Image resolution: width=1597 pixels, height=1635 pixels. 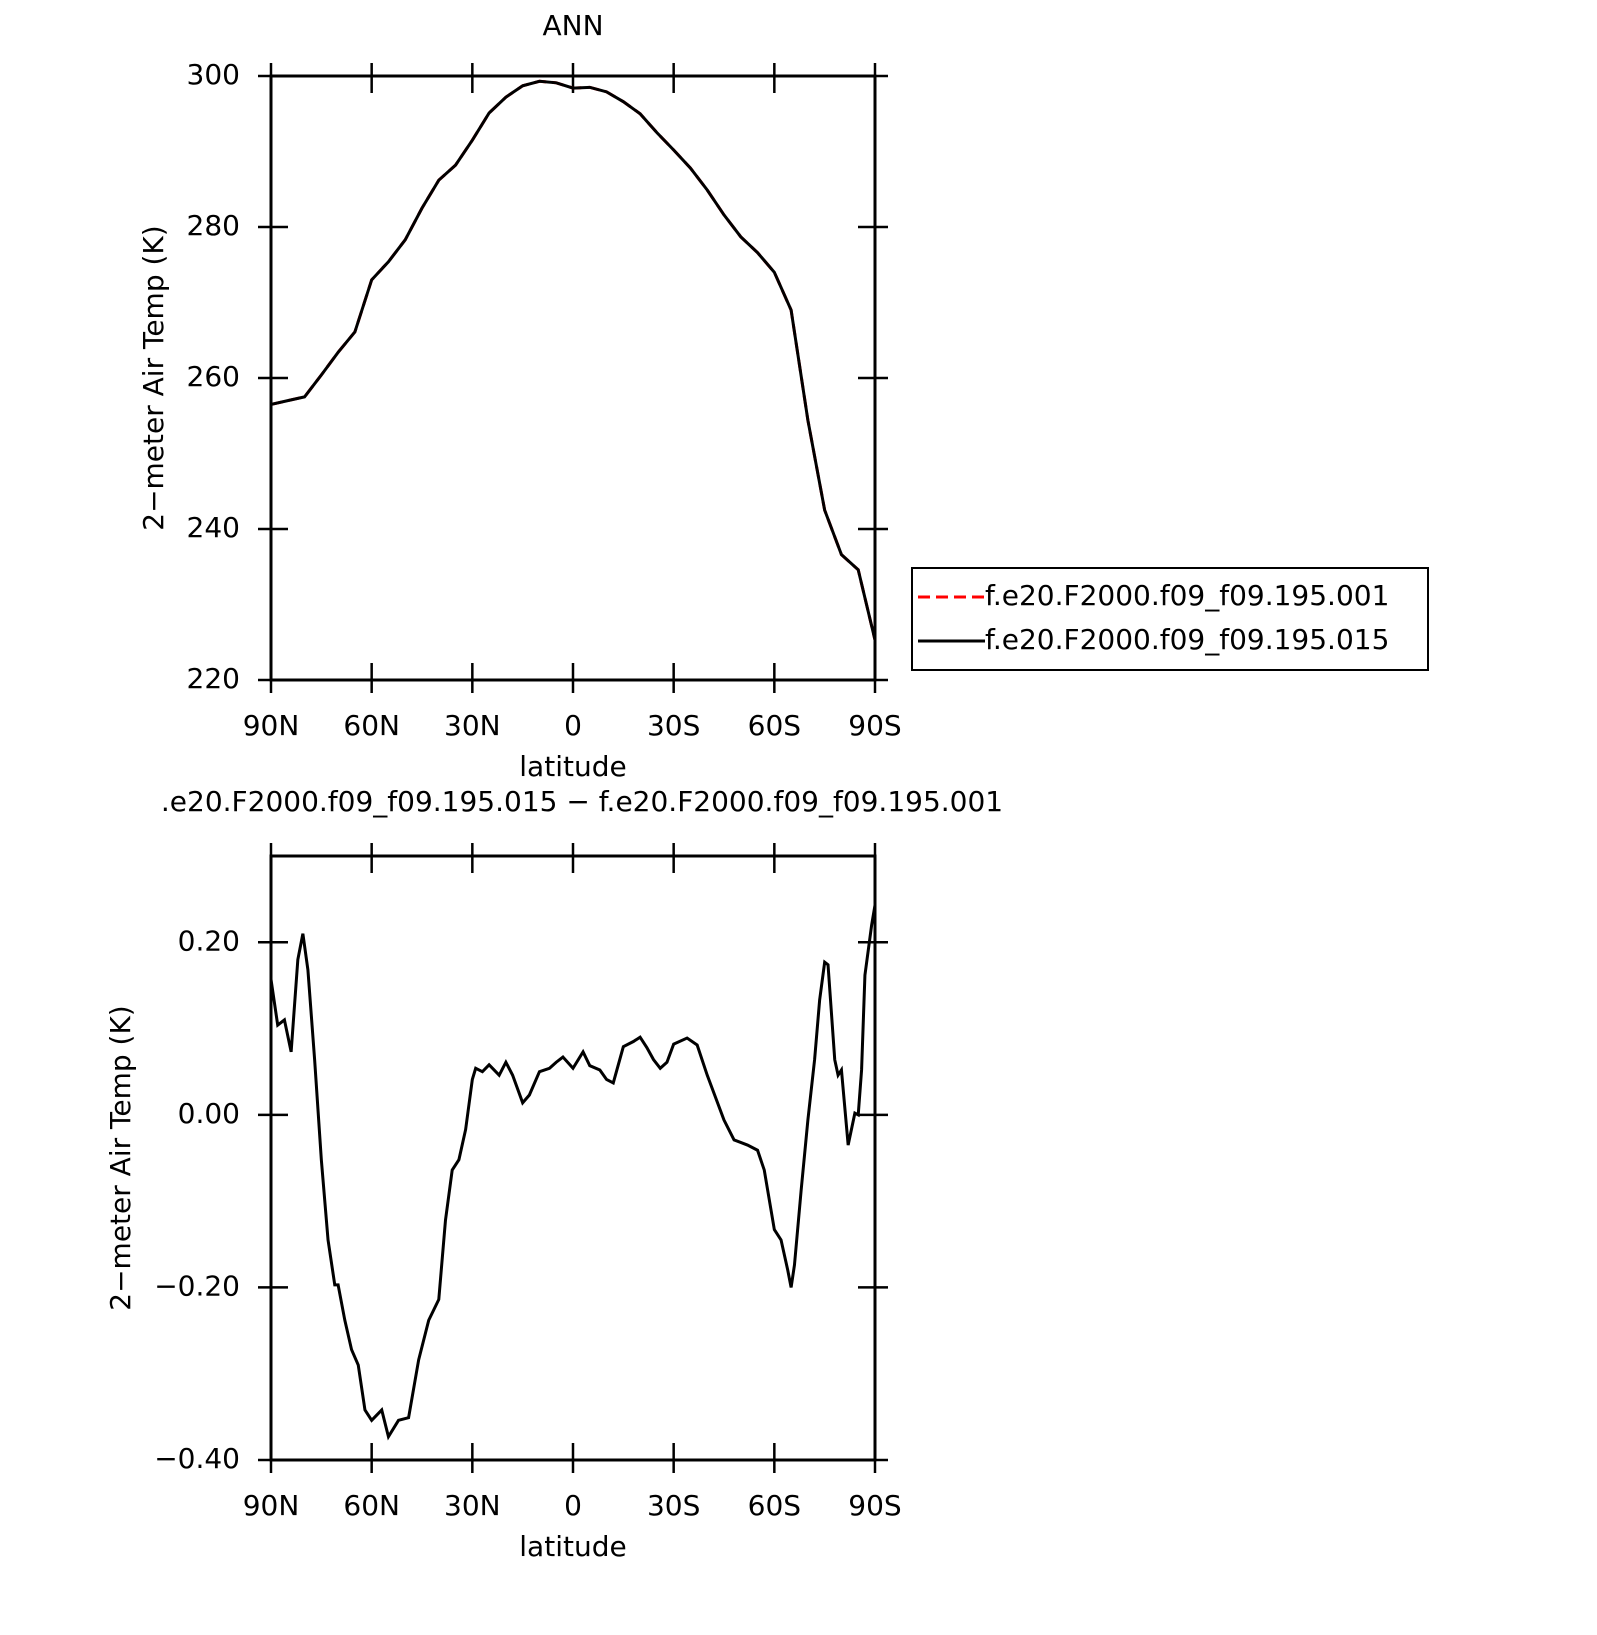 I want to click on y-tick-label: 0.20, so click(x=209, y=940).